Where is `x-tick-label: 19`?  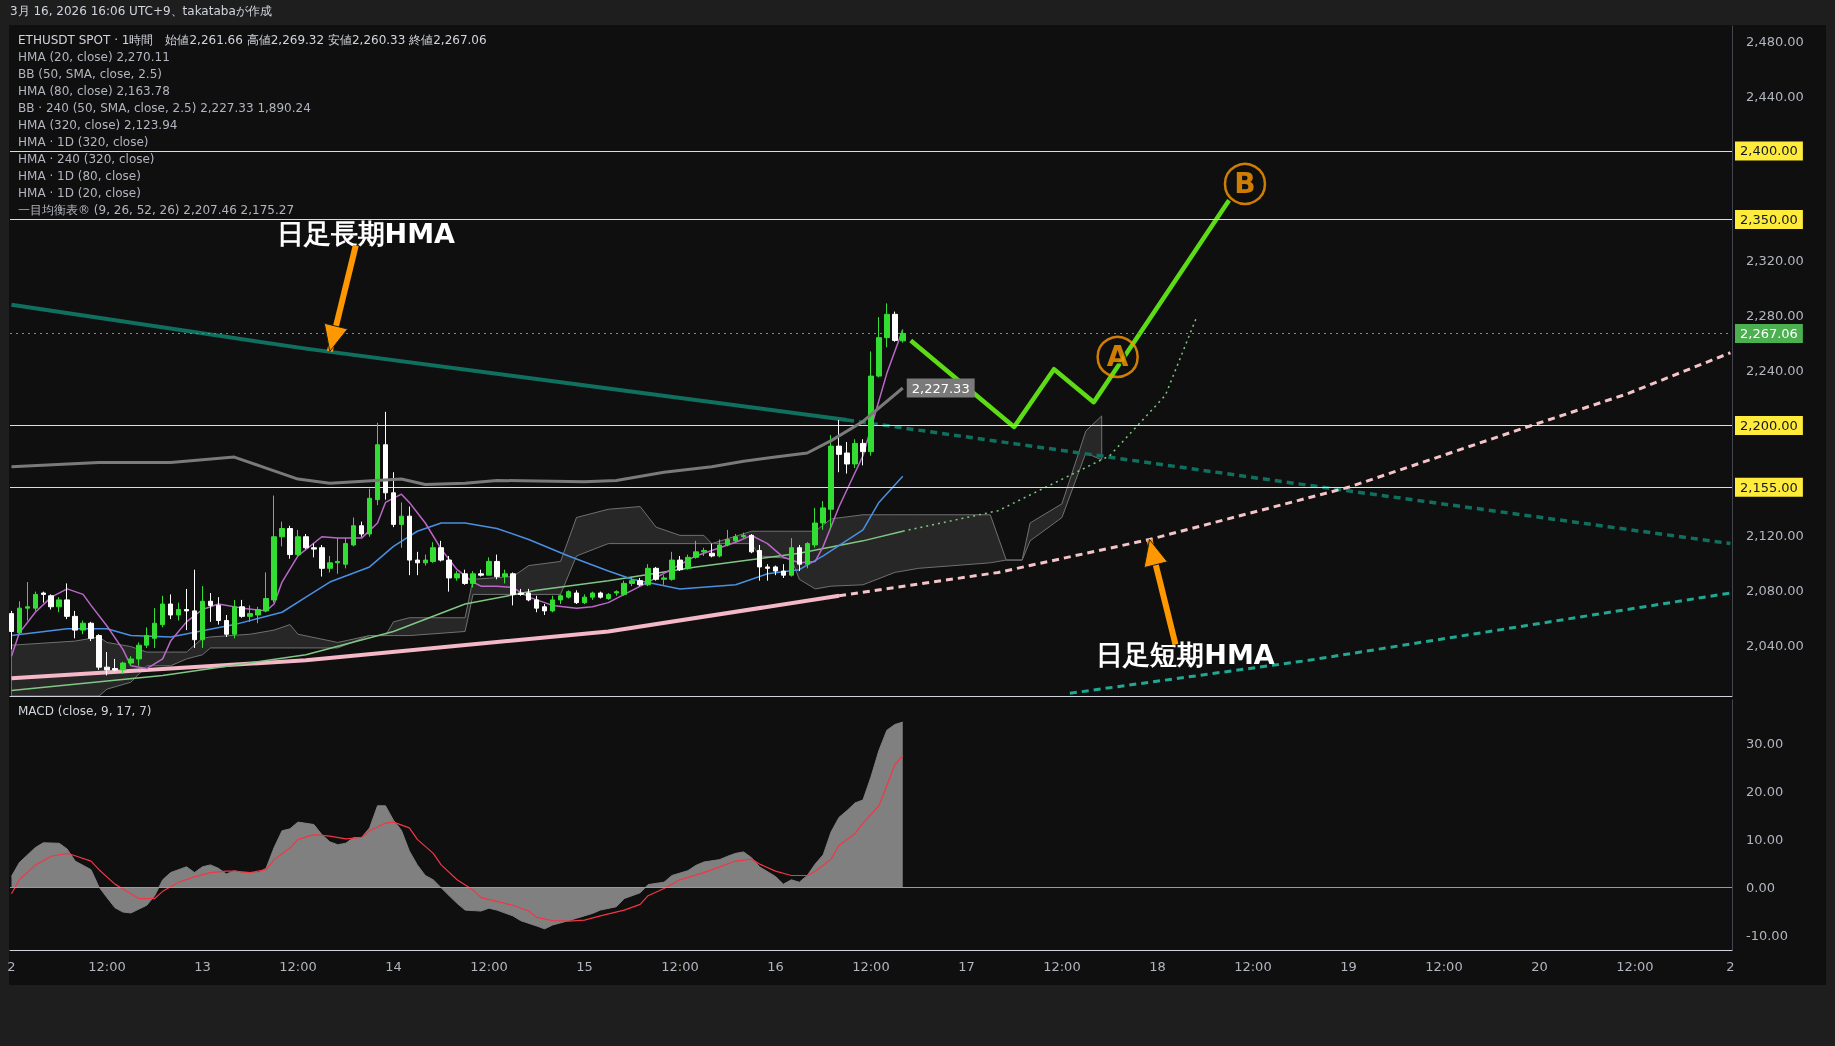
x-tick-label: 19 is located at coordinates (1348, 966).